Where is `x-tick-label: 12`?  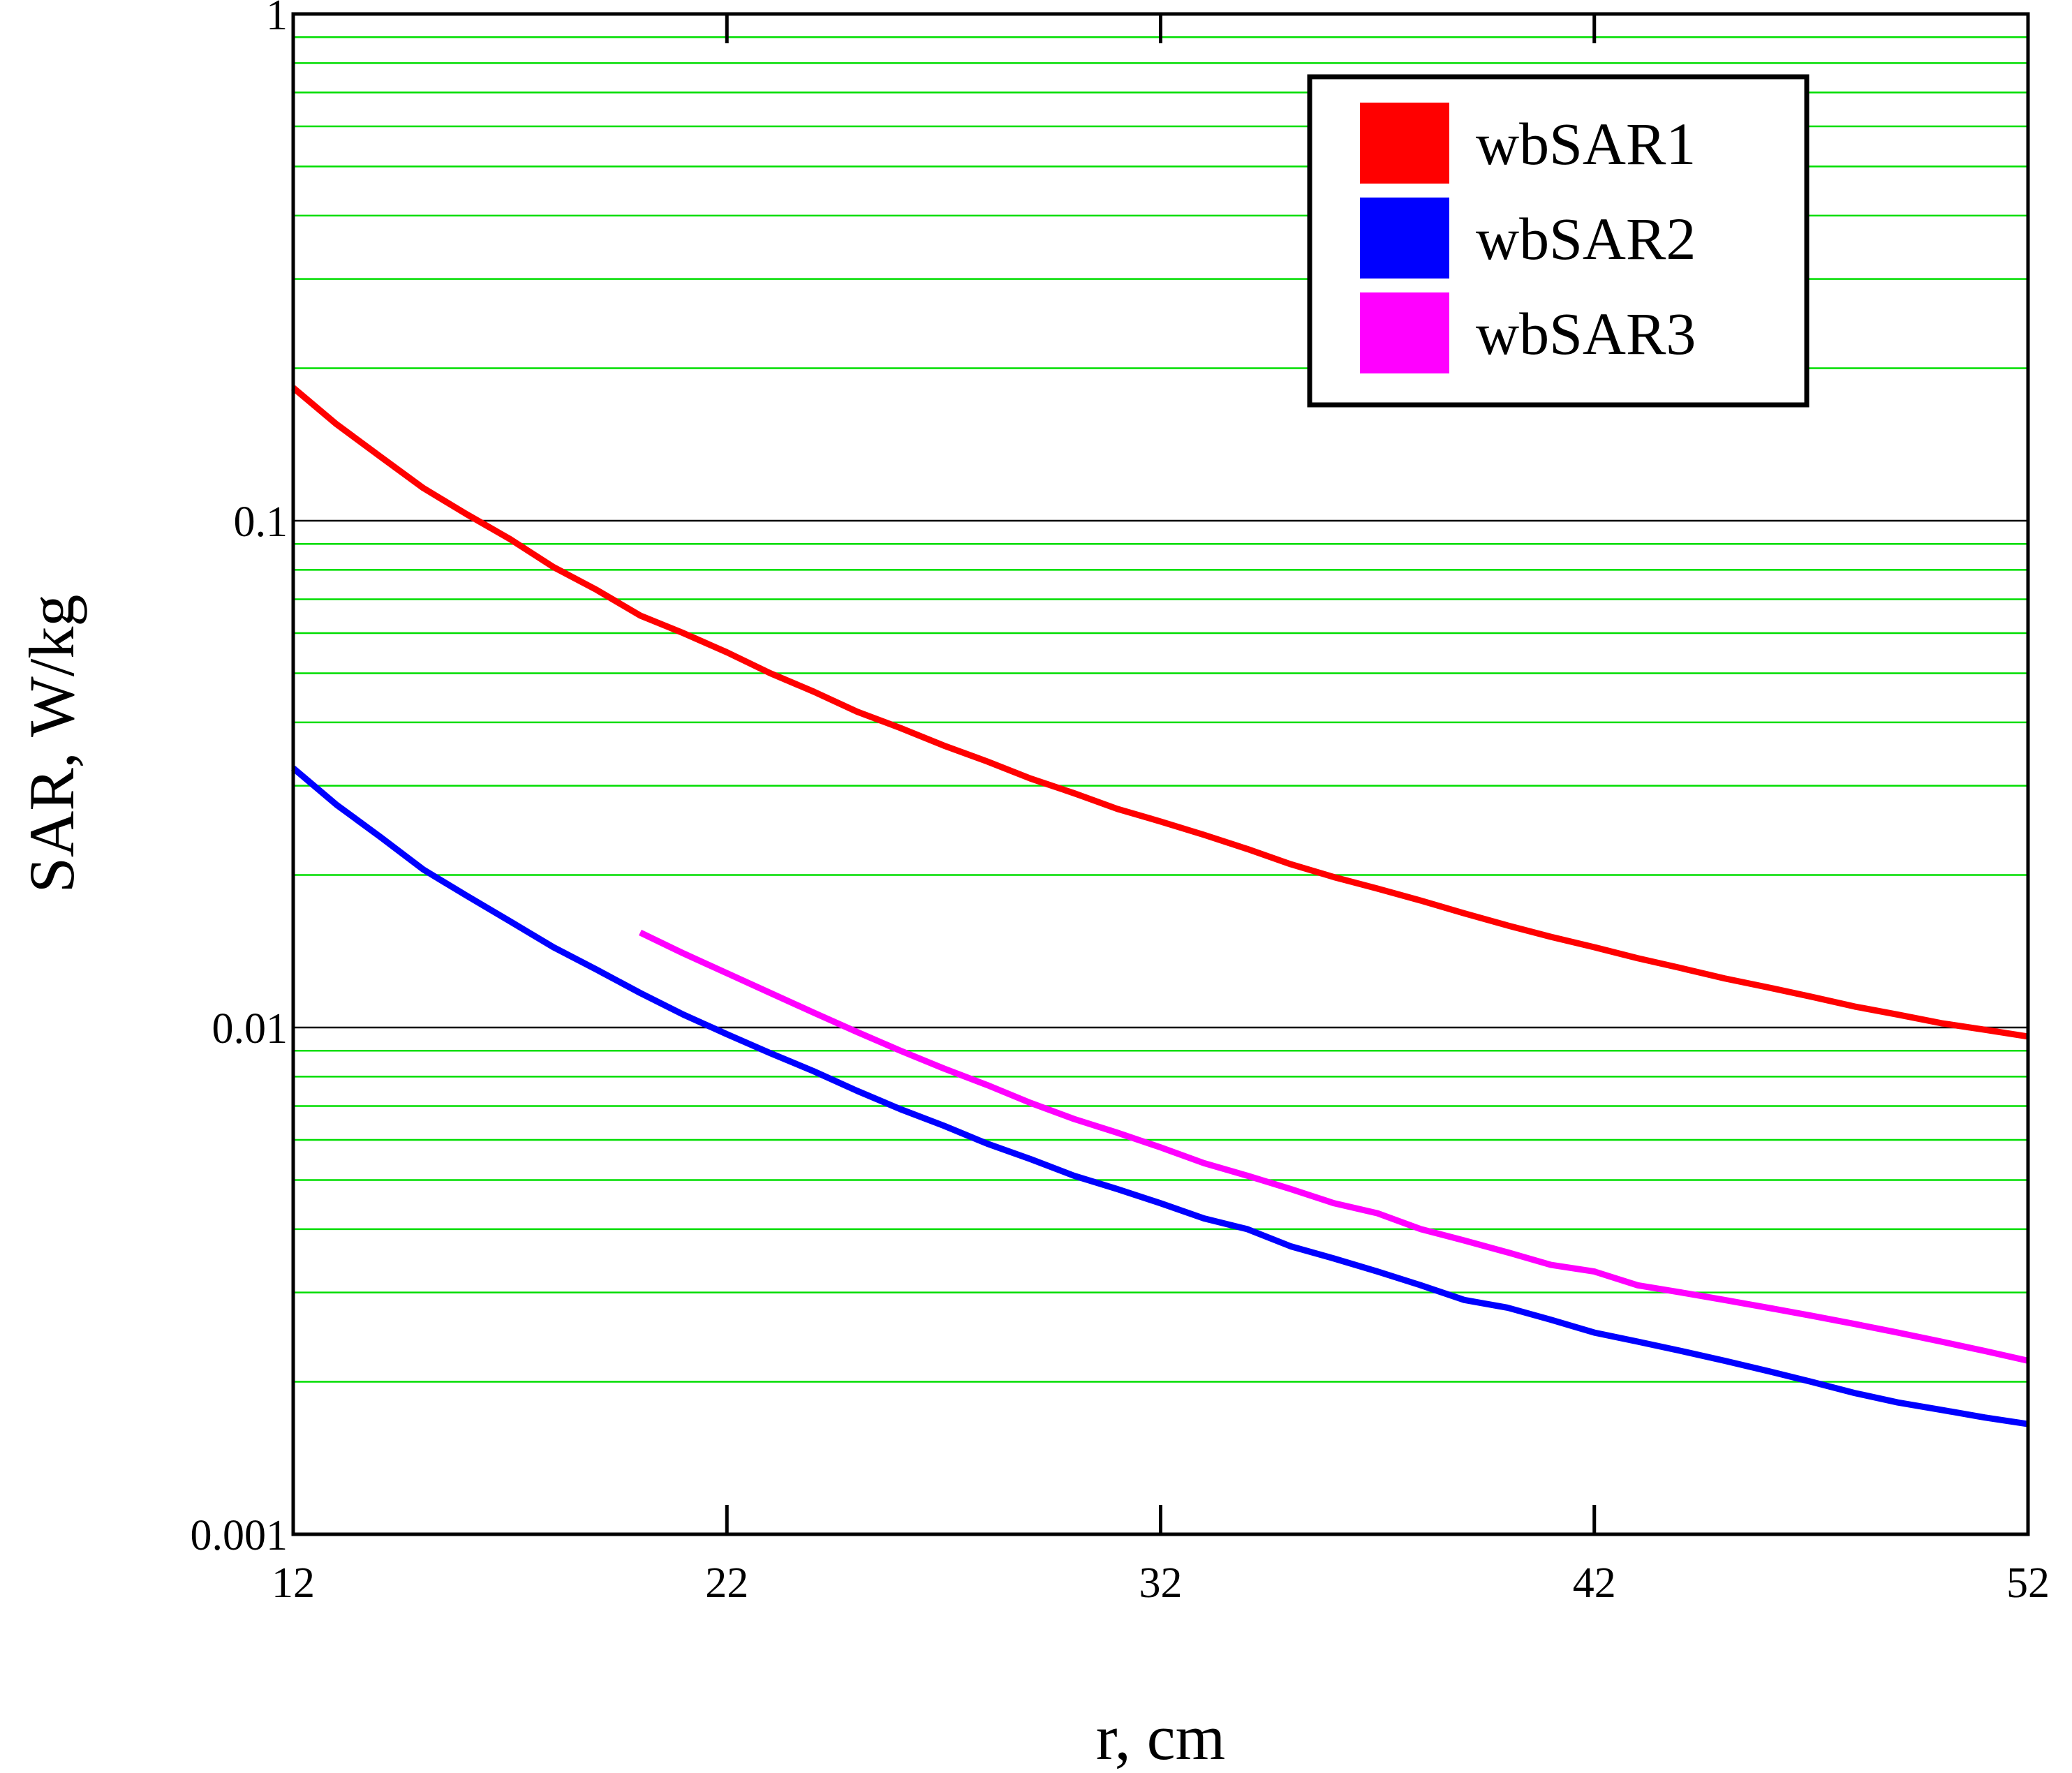 x-tick-label: 12 is located at coordinates (293, 1583).